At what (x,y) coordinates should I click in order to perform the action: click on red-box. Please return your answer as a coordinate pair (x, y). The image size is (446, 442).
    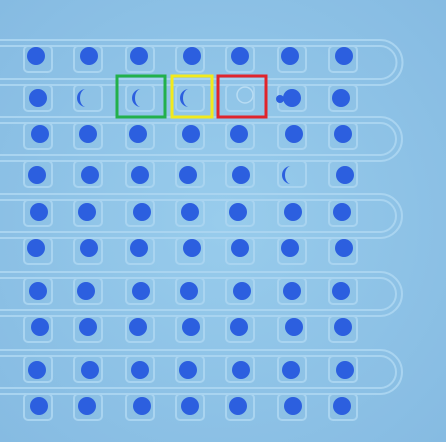
    Looking at the image, I should click on (242, 96).